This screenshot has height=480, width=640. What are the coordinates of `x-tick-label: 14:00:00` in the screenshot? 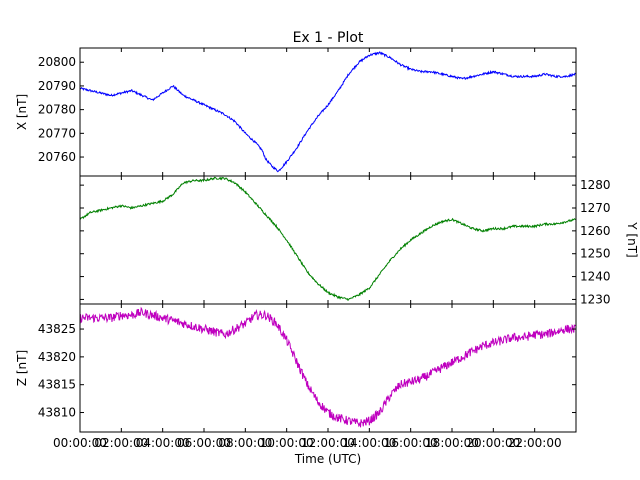 It's located at (369, 443).